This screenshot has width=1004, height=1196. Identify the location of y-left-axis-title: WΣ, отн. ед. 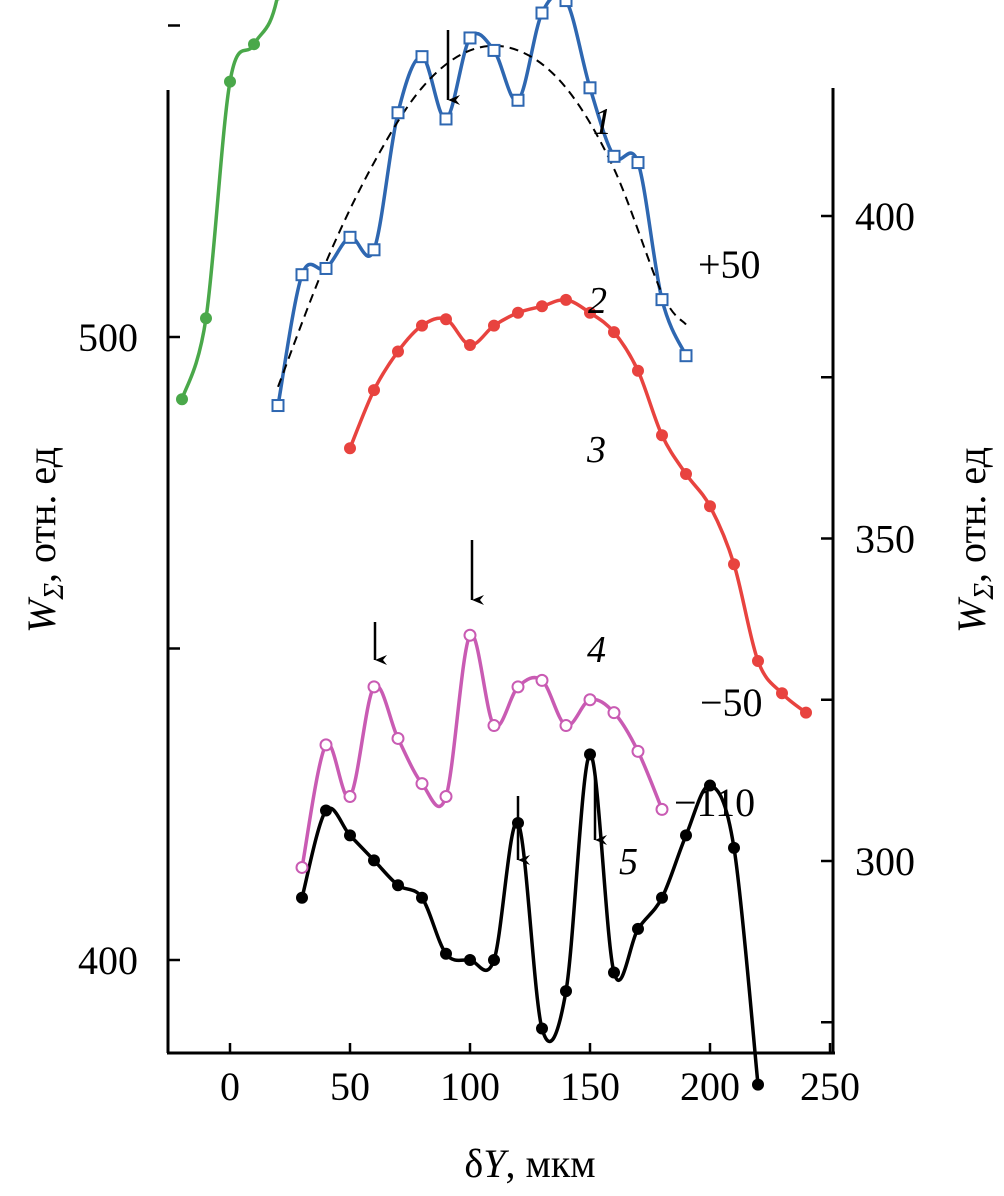
(44, 540).